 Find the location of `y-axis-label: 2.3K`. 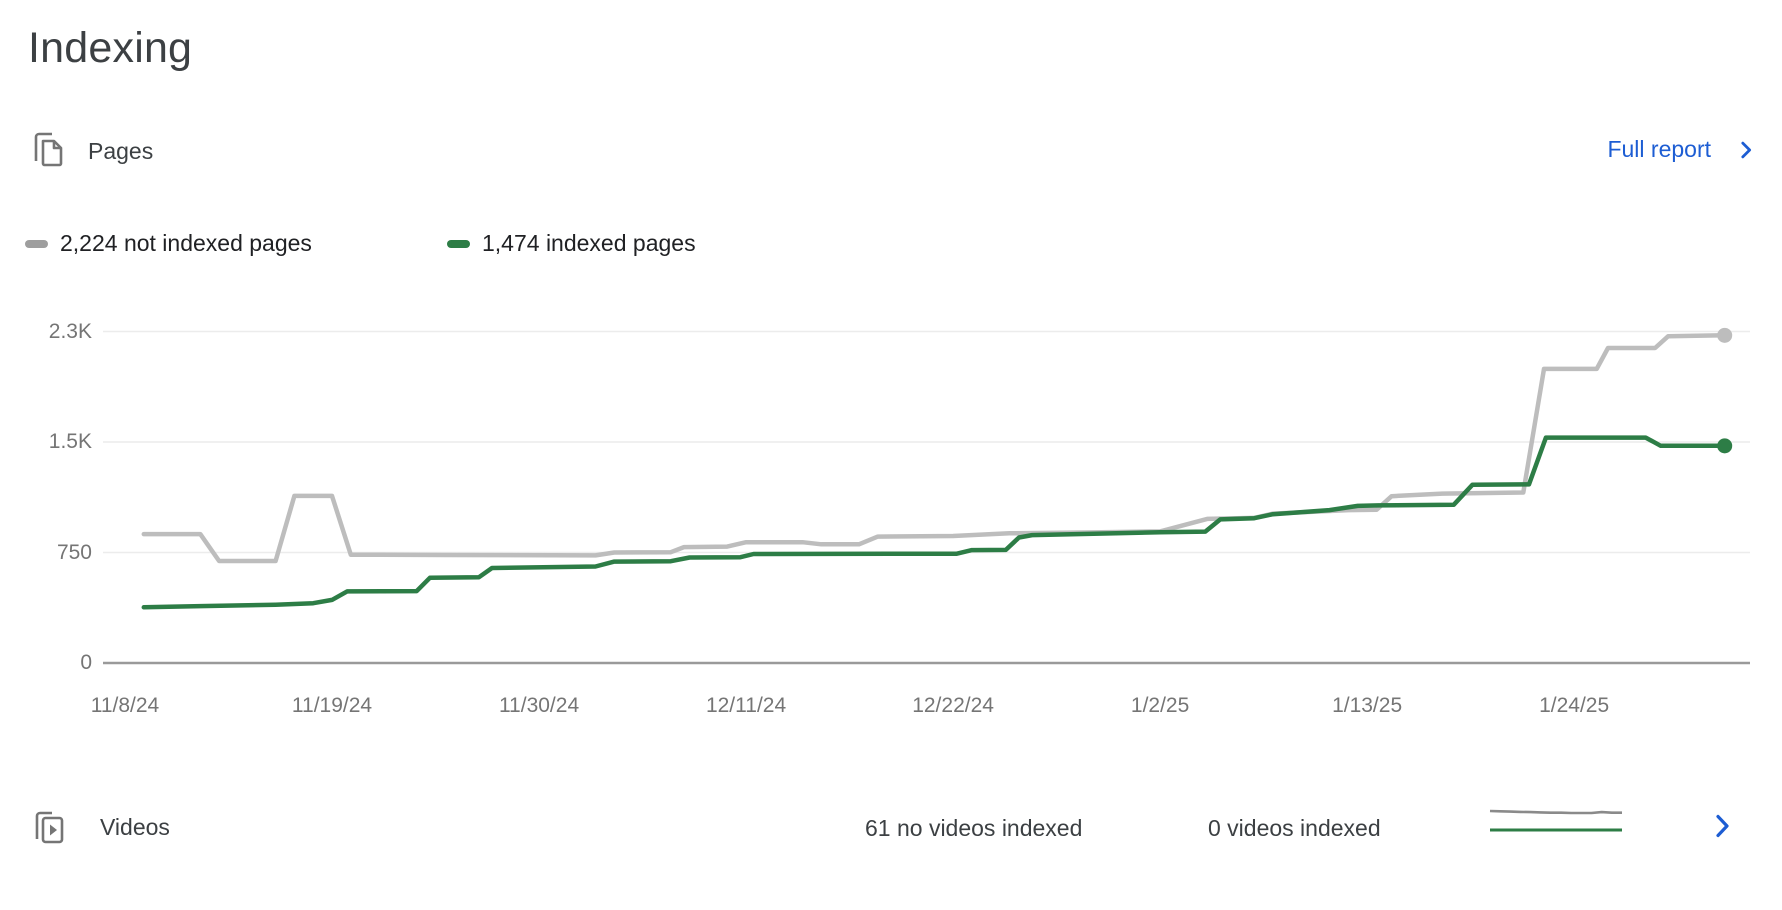

y-axis-label: 2.3K is located at coordinates (70, 331).